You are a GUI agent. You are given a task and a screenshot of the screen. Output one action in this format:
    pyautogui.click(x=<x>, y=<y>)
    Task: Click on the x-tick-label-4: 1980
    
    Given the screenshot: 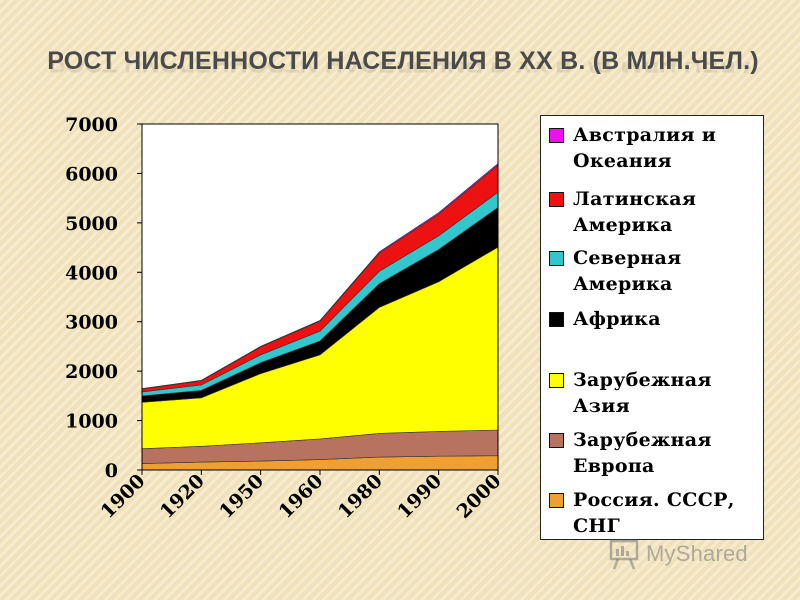 What is the action you would take?
    pyautogui.click(x=360, y=496)
    